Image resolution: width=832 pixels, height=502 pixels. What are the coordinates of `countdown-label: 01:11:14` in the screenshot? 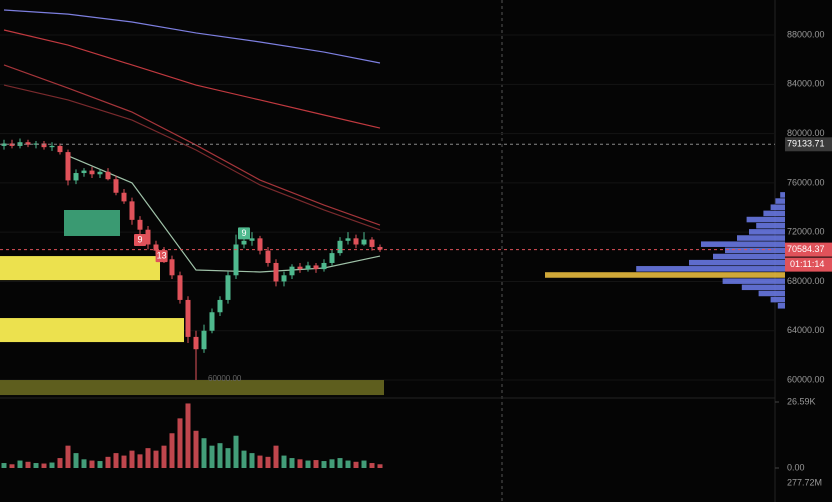 It's located at (807, 264).